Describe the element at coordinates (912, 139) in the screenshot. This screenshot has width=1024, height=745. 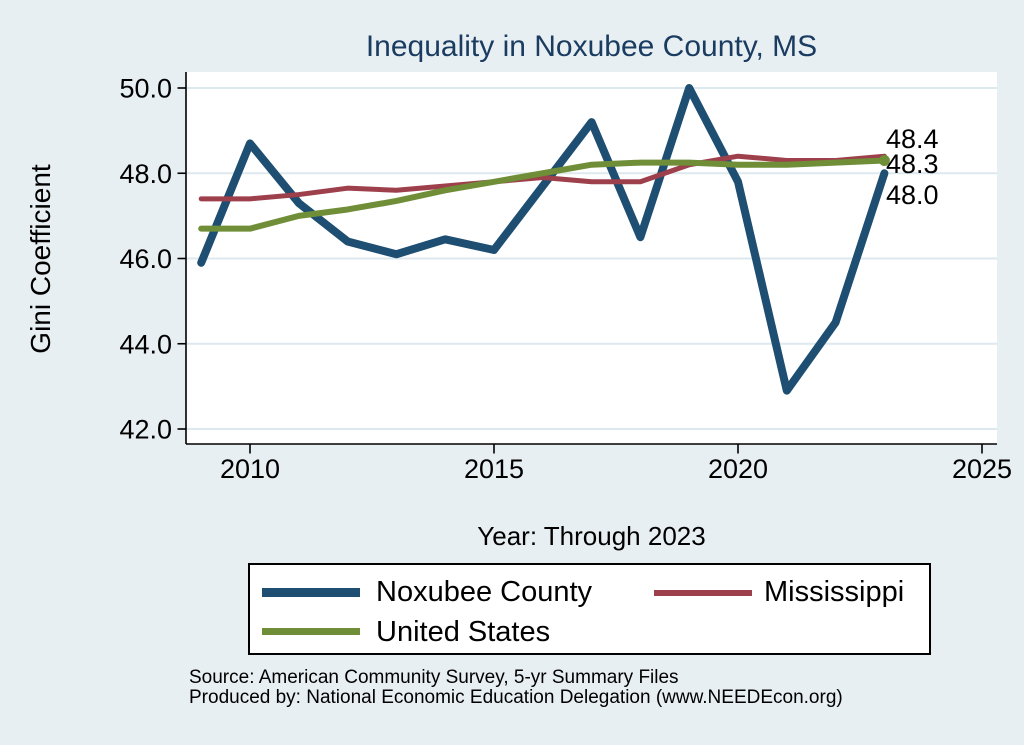
I see `end-value-label-mississippi: 48.4` at that location.